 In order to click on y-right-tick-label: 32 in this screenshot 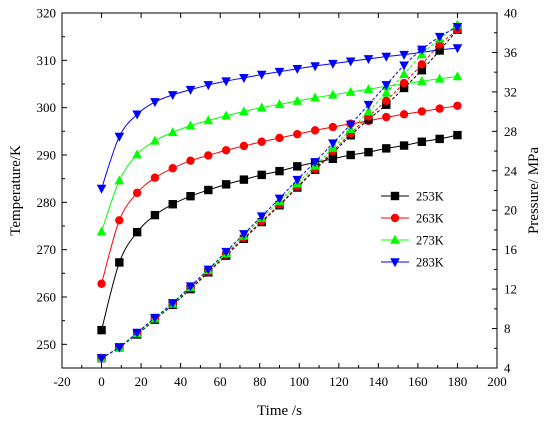, I will do `click(510, 91)`.